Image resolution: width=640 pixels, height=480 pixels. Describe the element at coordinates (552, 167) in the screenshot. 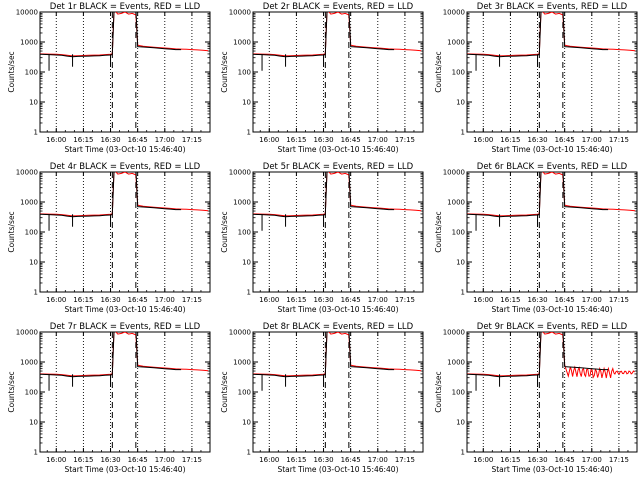

I see `chart-title: Det 6r BLACK = Events, RED = LLD` at that location.